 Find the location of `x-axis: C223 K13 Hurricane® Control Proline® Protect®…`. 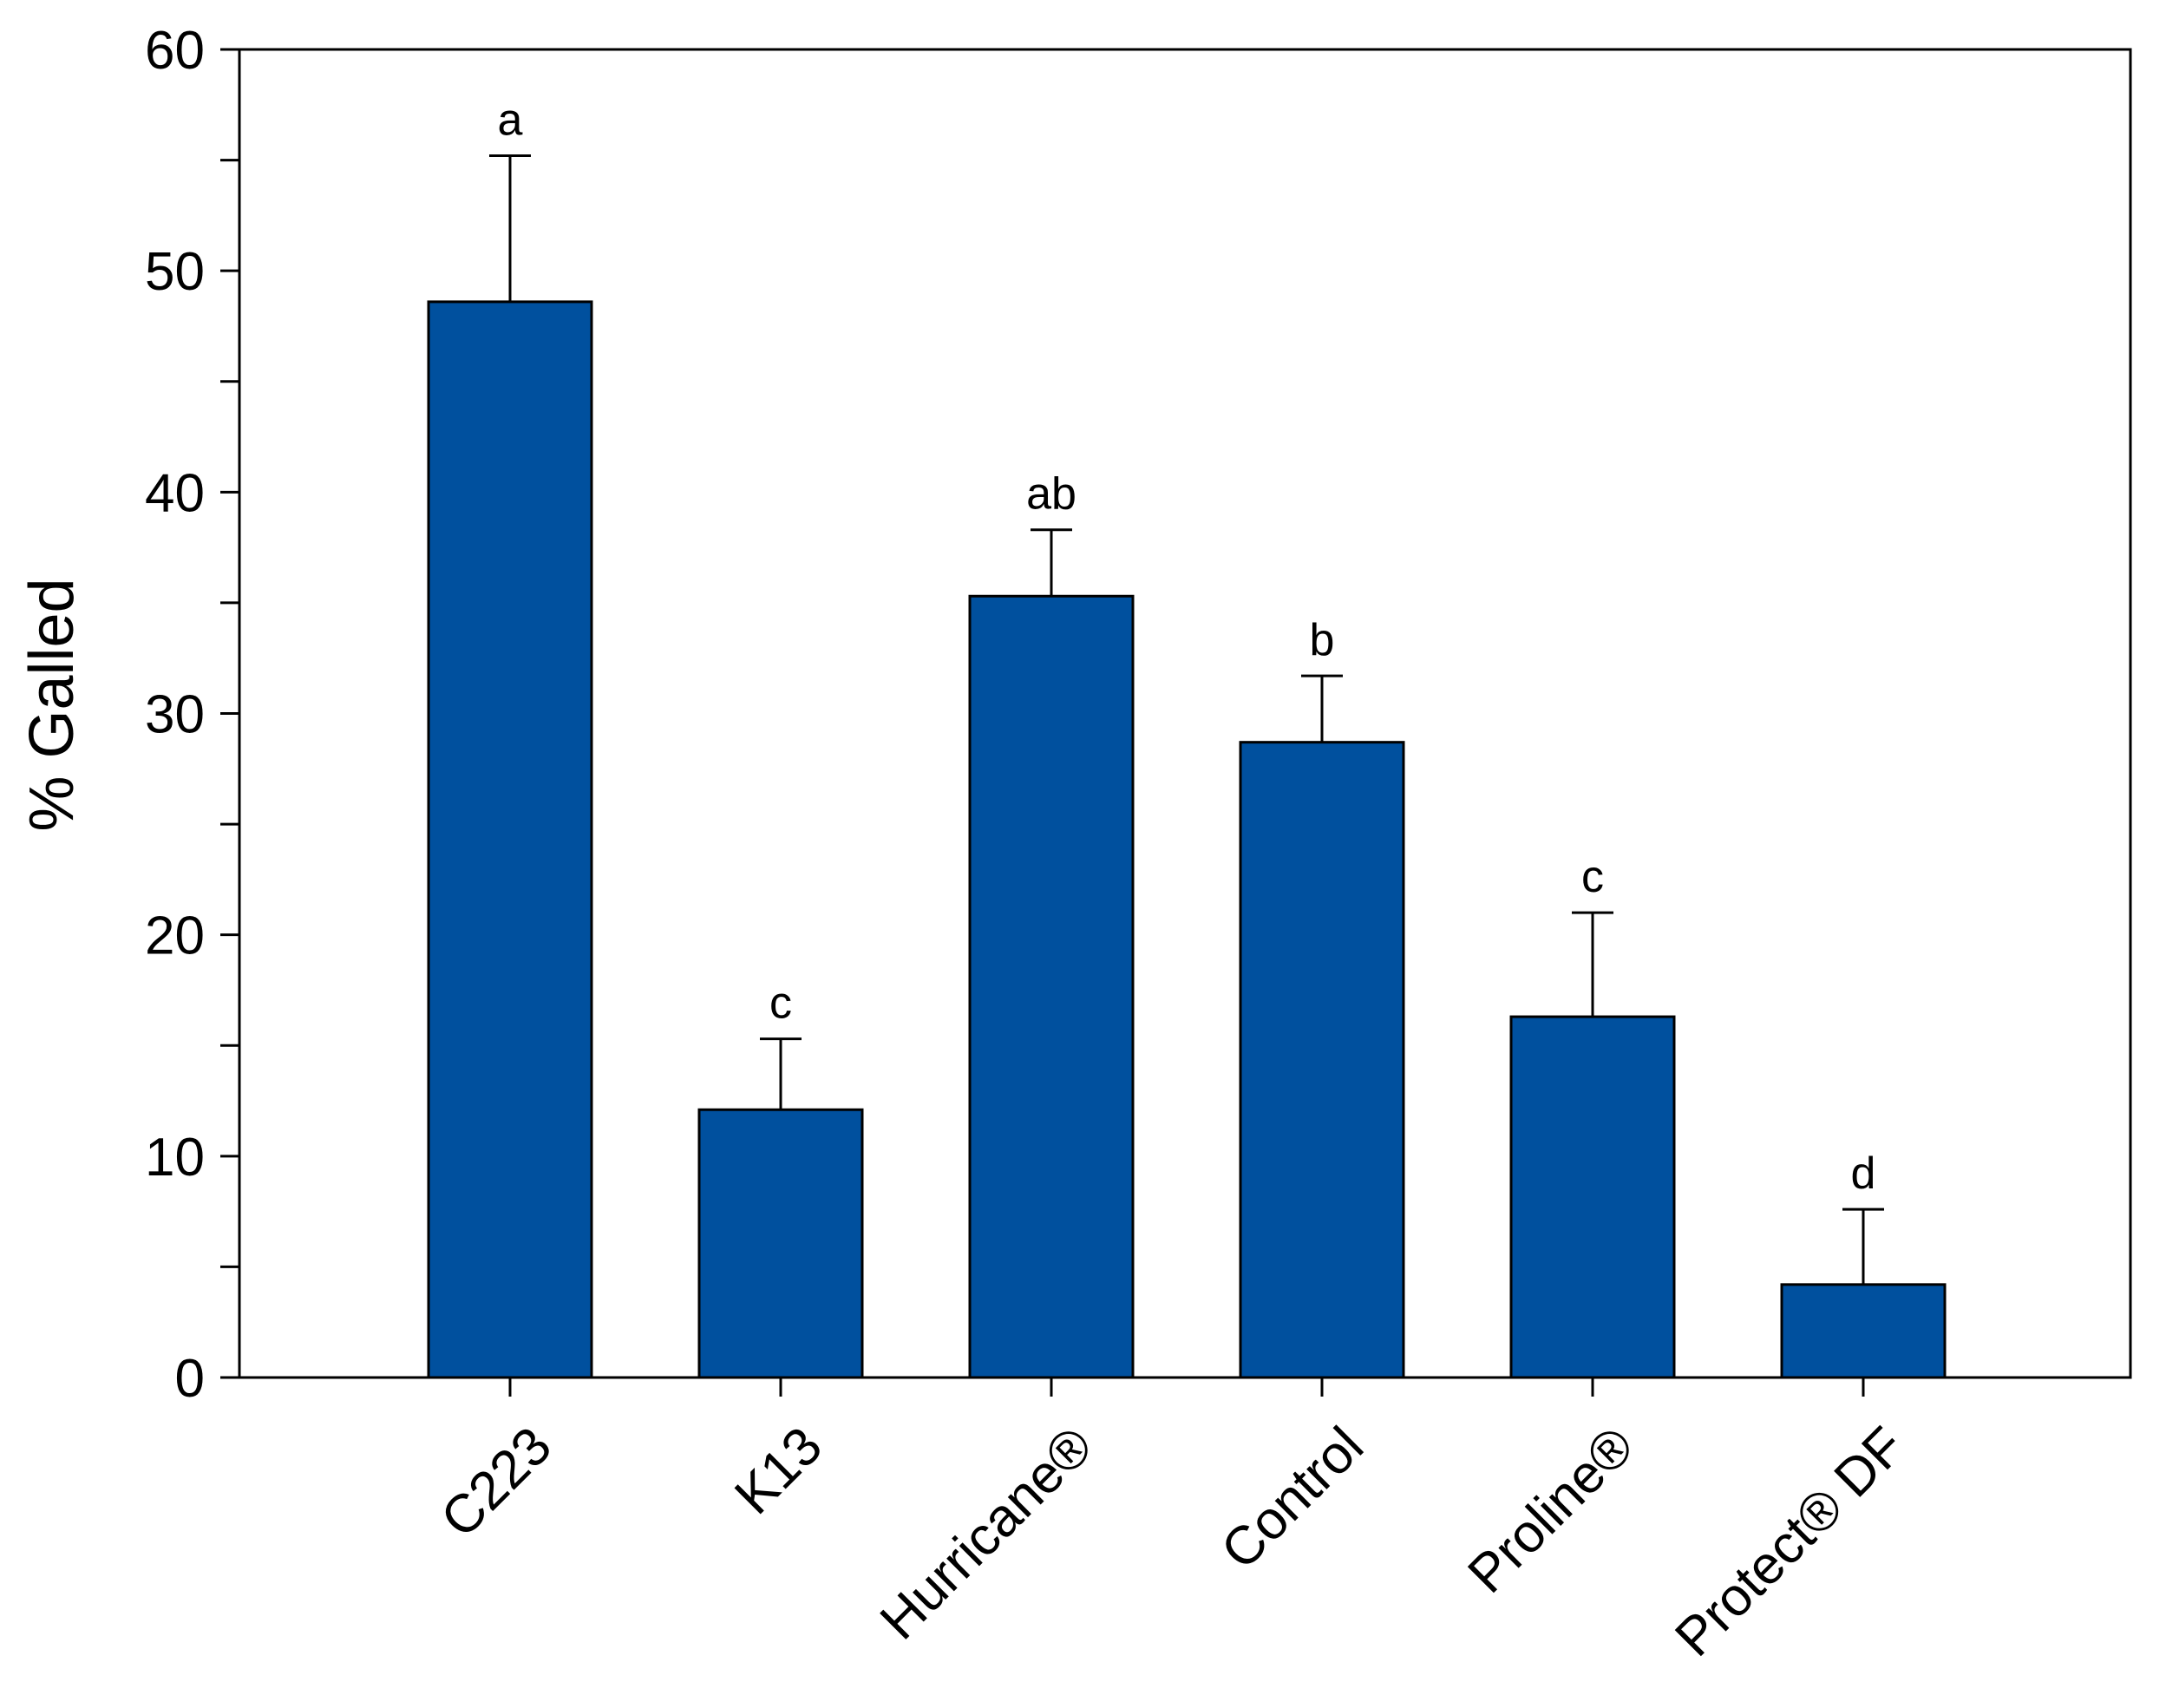

x-axis: C223 K13 Hurricane® Control Proline® Protect®… is located at coordinates (1172, 1523).